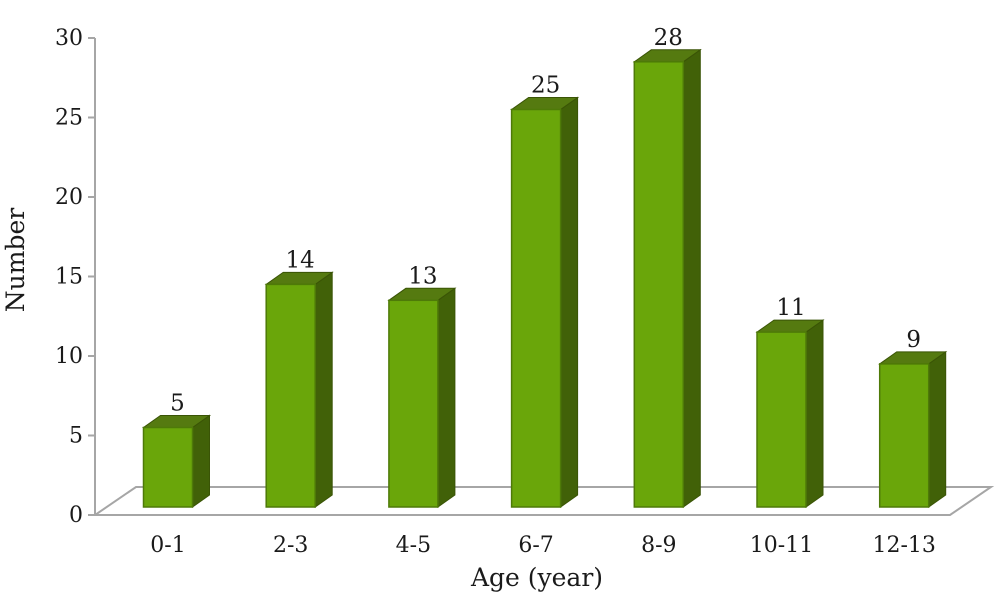 Image resolution: width=1000 pixels, height=594 pixels. Describe the element at coordinates (658, 545) in the screenshot. I see `x-tick-label: 8-9` at that location.